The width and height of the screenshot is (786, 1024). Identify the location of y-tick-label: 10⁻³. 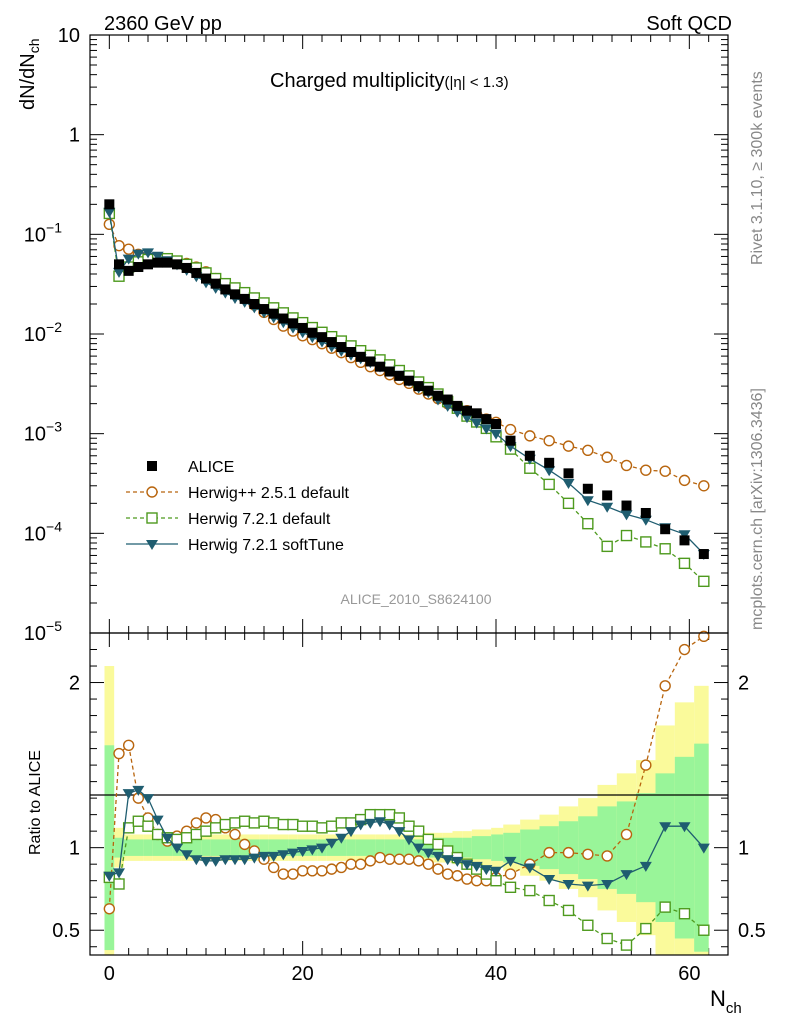
(43, 432).